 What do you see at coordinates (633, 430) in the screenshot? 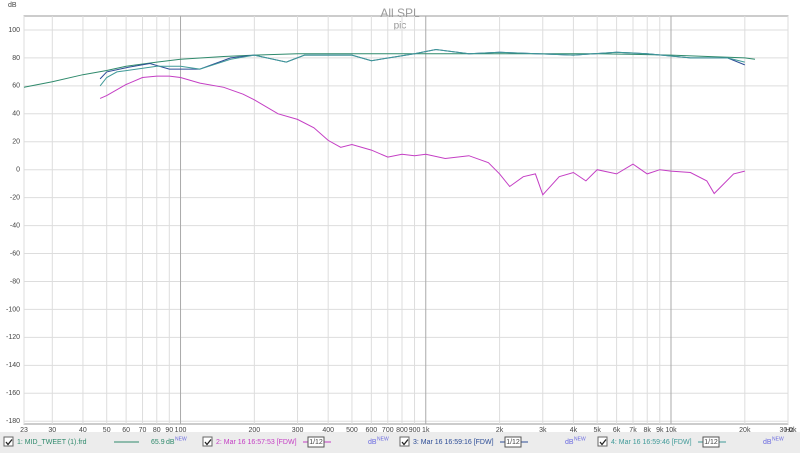
I see `x-tick-label: 7k` at bounding box center [633, 430].